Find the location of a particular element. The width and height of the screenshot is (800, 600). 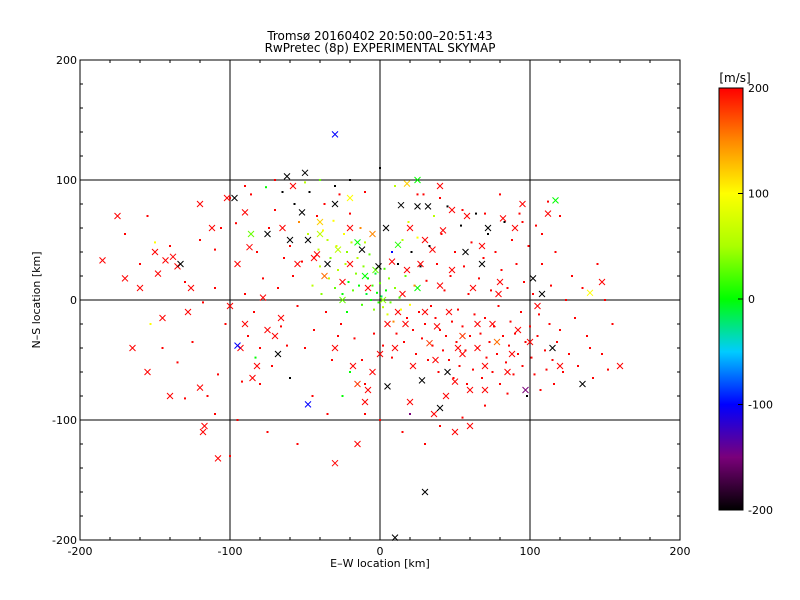

colorbar-tick-label: -100 is located at coordinates (760, 405).